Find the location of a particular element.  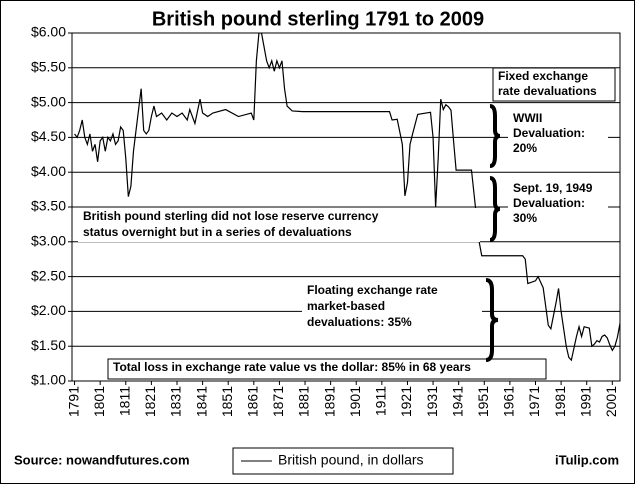

x-tick-label: 1941 is located at coordinates (457, 401).